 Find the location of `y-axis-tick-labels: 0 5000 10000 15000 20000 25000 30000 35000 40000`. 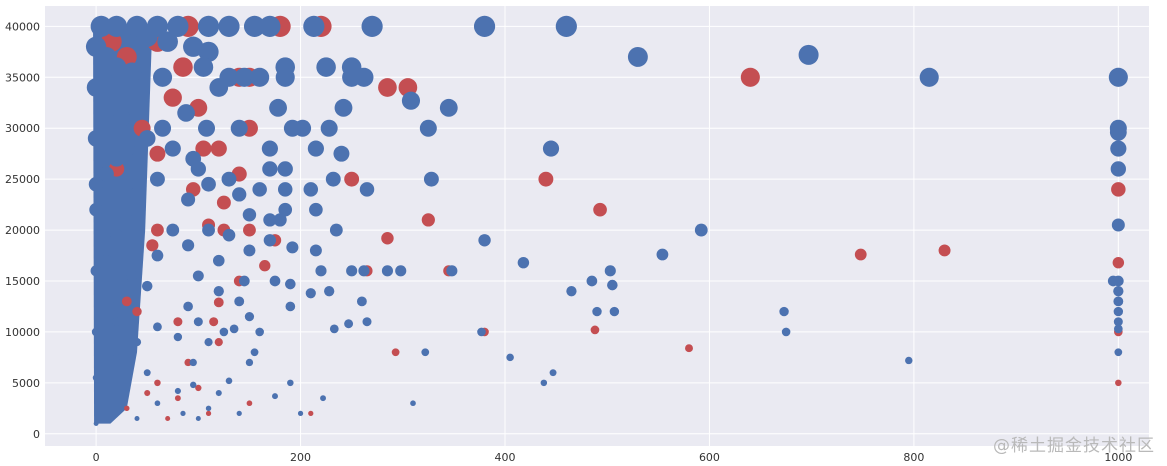

y-axis-tick-labels: 0 5000 10000 15000 20000 25000 30000 35000 40000 is located at coordinates (22, 230).